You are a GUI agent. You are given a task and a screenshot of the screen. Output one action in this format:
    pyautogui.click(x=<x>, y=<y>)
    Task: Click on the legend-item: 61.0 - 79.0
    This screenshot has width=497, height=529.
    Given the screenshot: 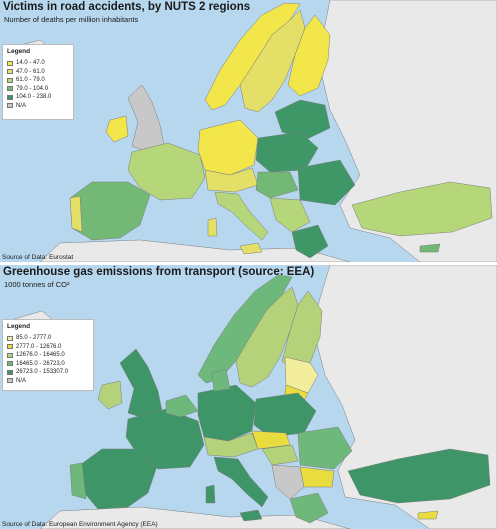 What is the action you would take?
    pyautogui.click(x=38, y=80)
    